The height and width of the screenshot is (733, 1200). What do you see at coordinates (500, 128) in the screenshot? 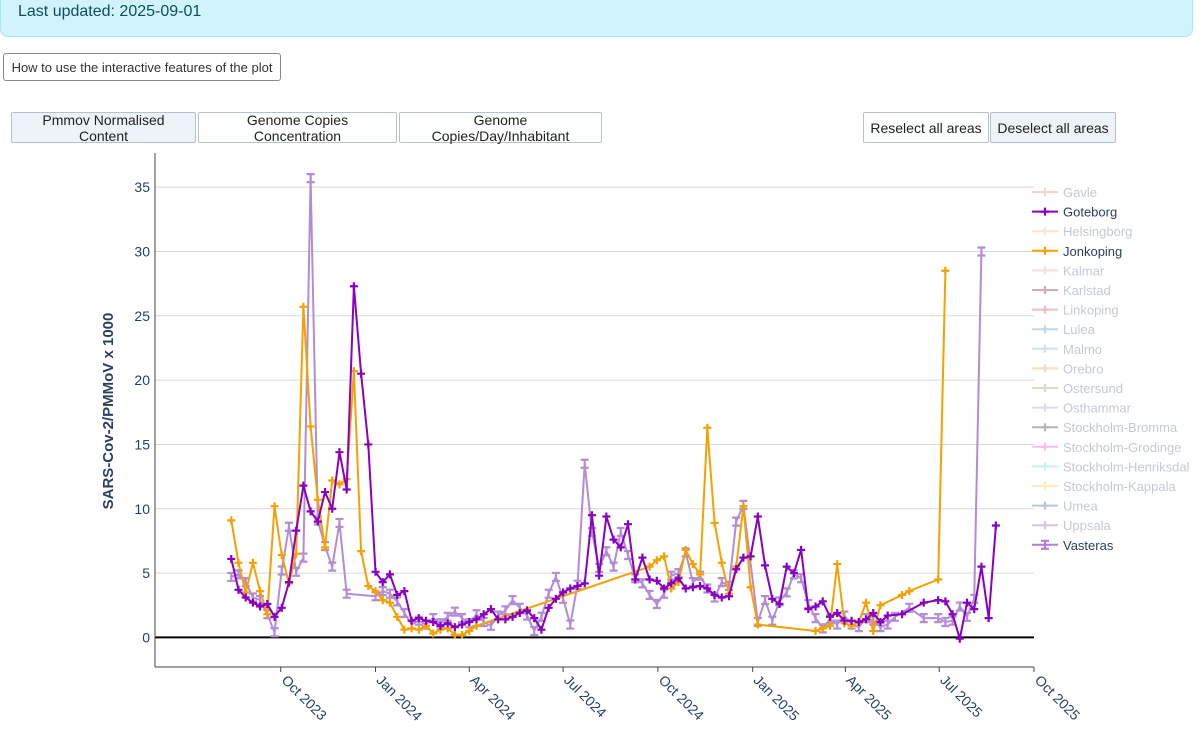
I see `tab-genome-per-inhabitant: Genome Copies/Day/Inhabitant` at bounding box center [500, 128].